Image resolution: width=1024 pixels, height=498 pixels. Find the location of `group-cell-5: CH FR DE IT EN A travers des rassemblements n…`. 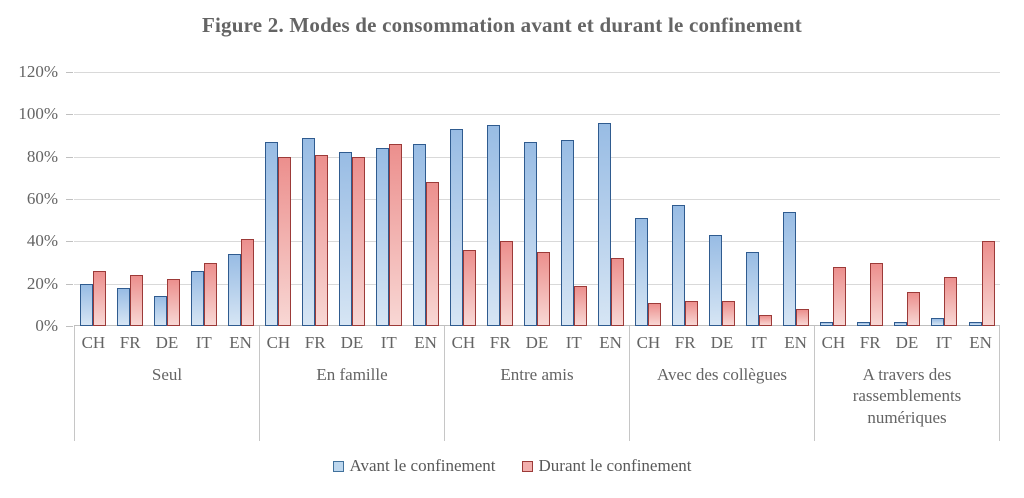

group-cell-5: CH FR DE IT EN A travers des rassemblements n… is located at coordinates (907, 383).